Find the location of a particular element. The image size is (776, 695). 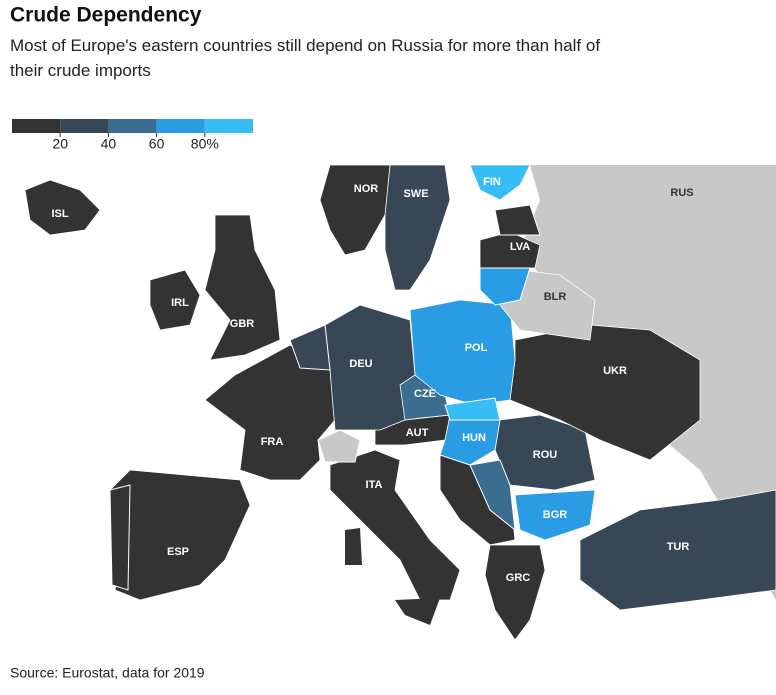

country-label: GRC is located at coordinates (518, 578).